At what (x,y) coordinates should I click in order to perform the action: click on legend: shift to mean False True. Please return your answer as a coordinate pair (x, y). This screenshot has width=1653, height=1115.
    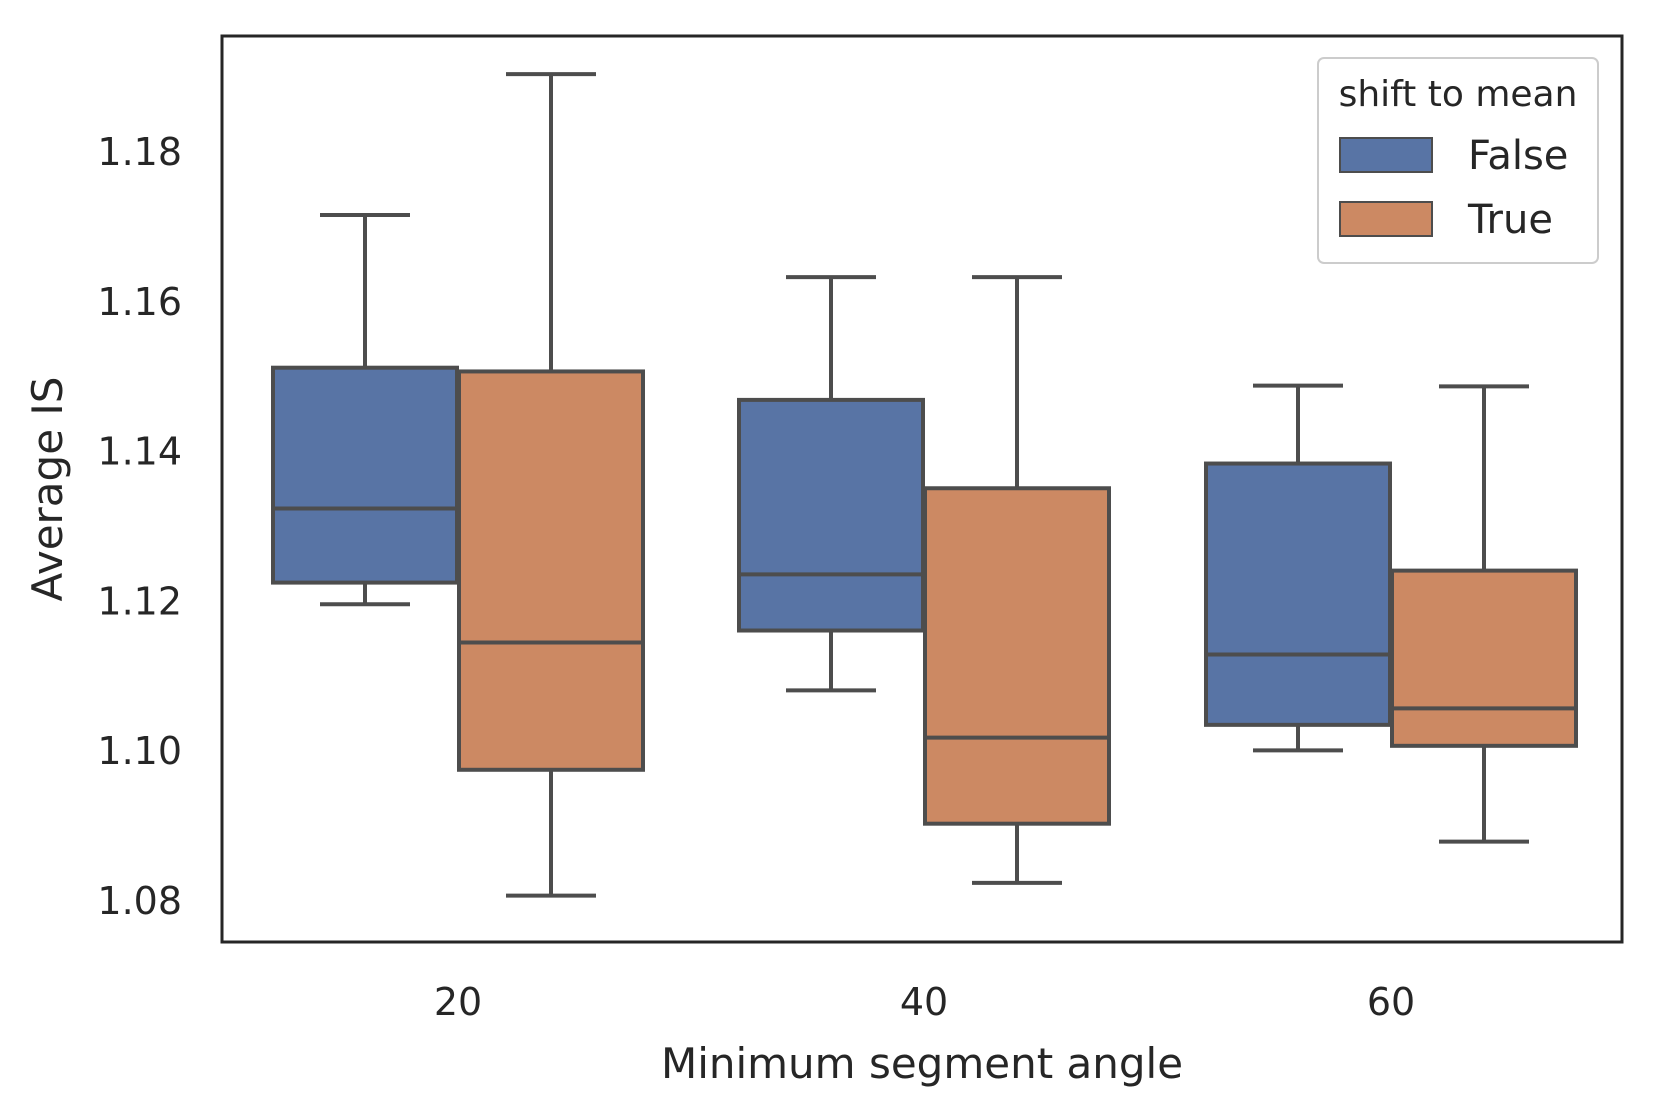
    Looking at the image, I should click on (1458, 160).